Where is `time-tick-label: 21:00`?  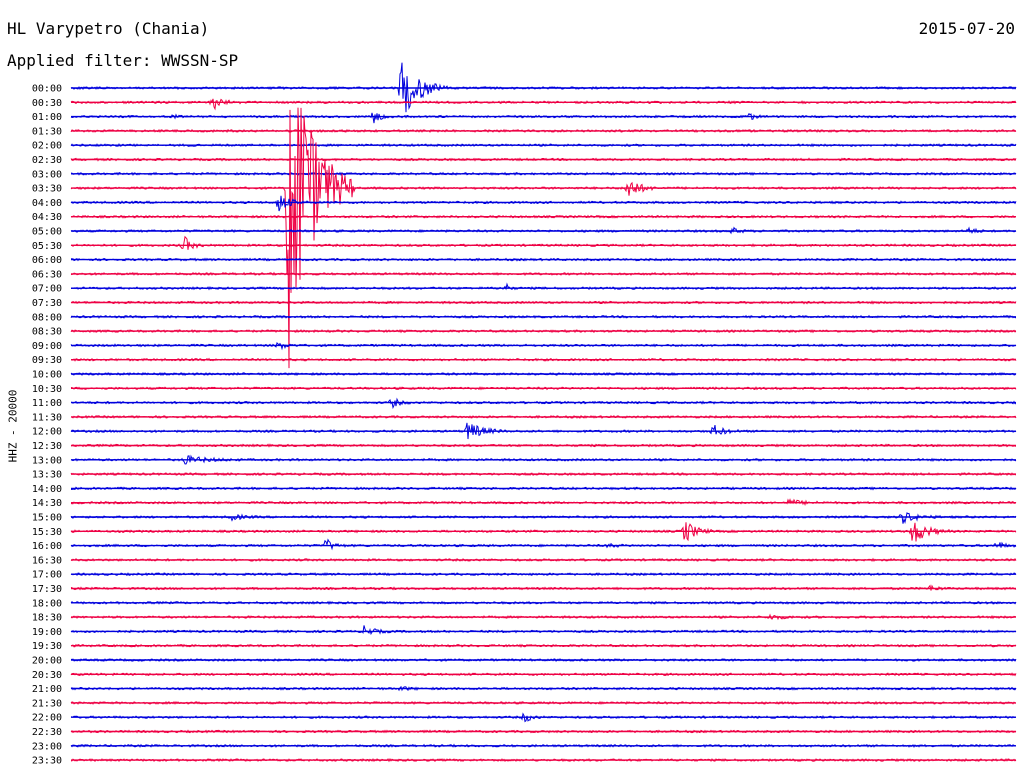 time-tick-label: 21:00 is located at coordinates (47, 689).